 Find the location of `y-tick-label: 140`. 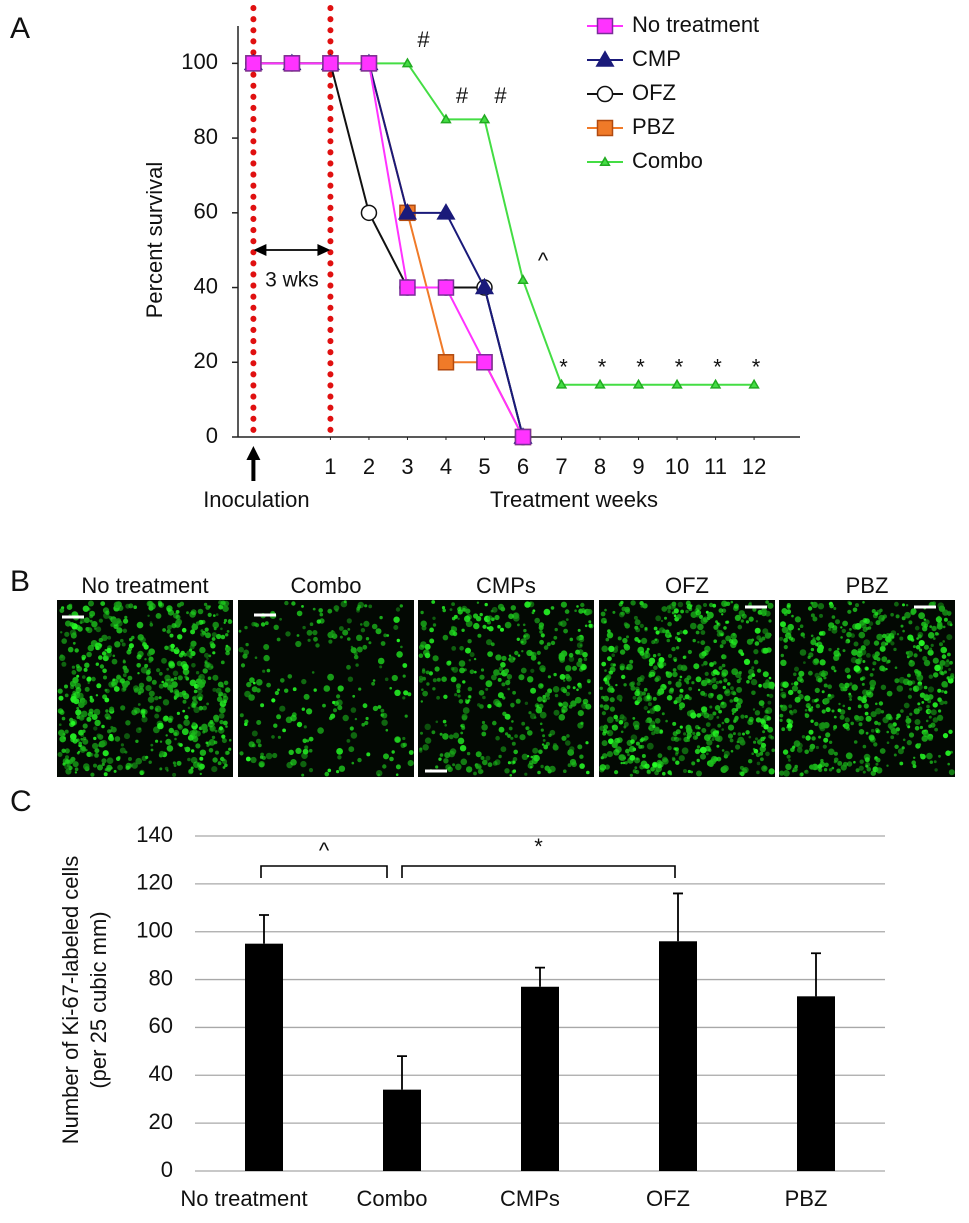

y-tick-label: 140 is located at coordinates (154, 834).